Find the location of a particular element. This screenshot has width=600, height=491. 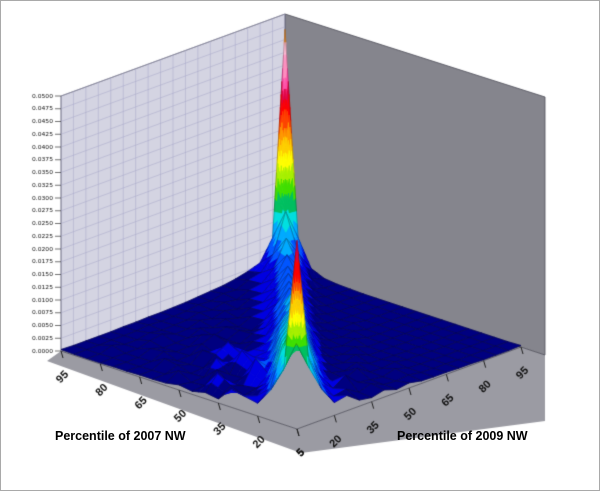

x-axis-title: Percentile of 2009 NW is located at coordinates (462, 436).